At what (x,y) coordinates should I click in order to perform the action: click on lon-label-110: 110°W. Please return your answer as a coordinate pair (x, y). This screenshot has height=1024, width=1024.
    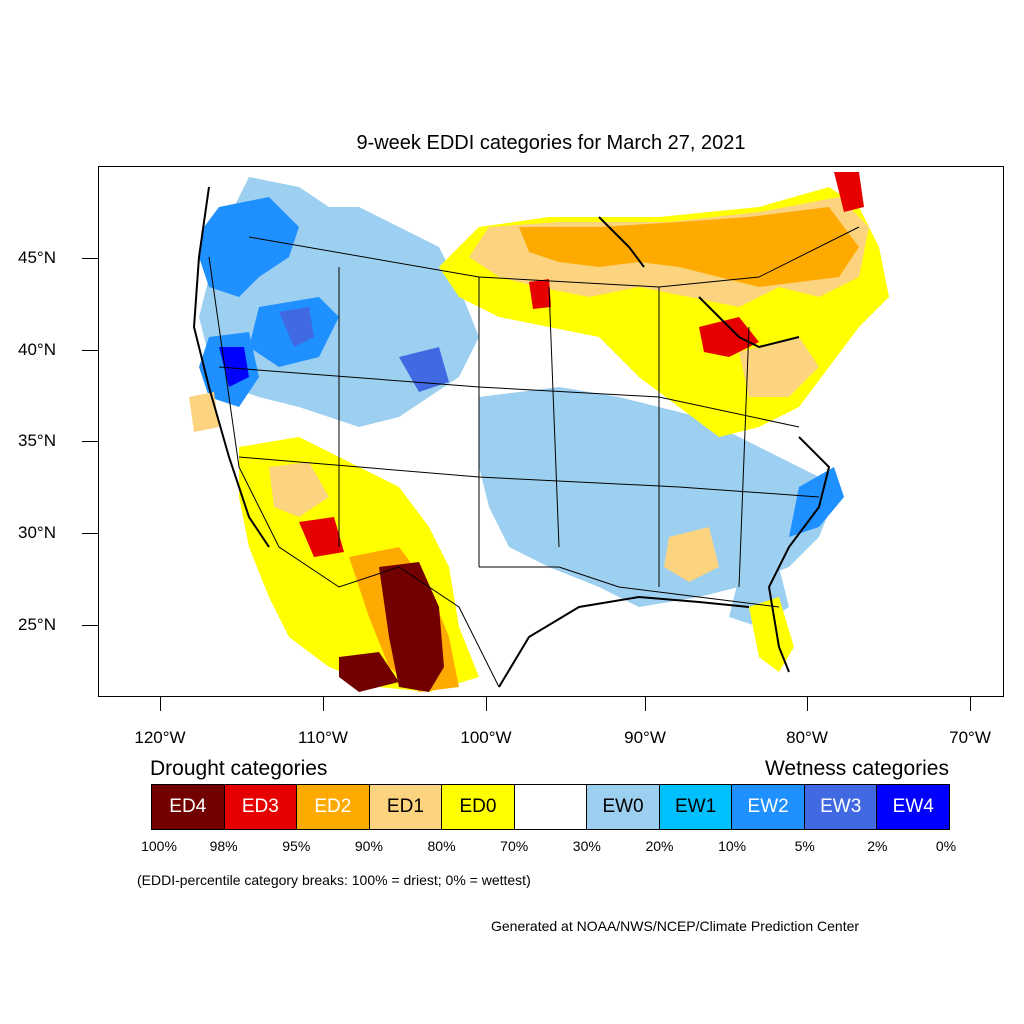
    Looking at the image, I should click on (323, 737).